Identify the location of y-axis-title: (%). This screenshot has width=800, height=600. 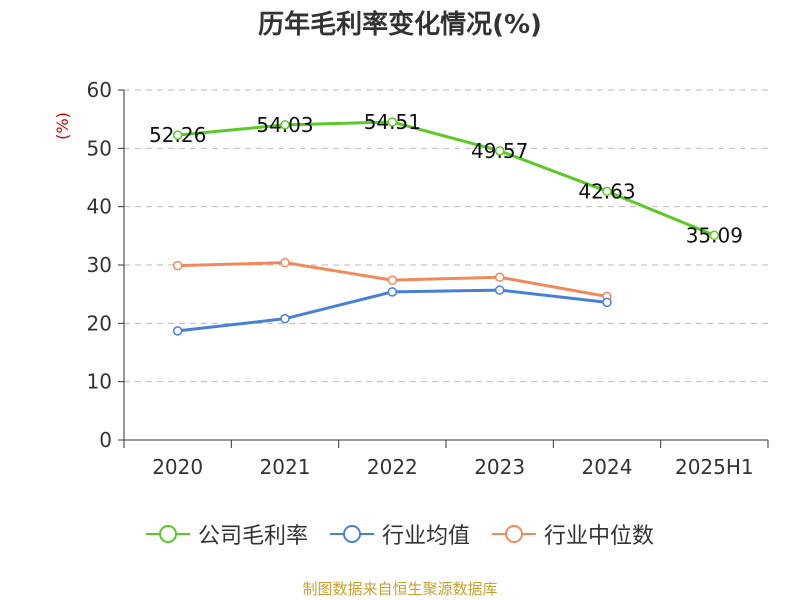
(62, 126).